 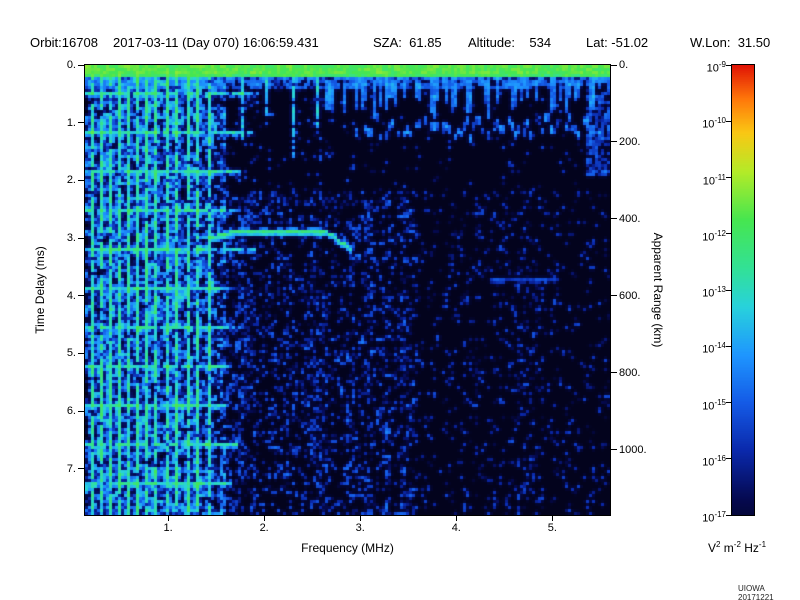 What do you see at coordinates (714, 348) in the screenshot?
I see `colorbar-tick-label: 10-14` at bounding box center [714, 348].